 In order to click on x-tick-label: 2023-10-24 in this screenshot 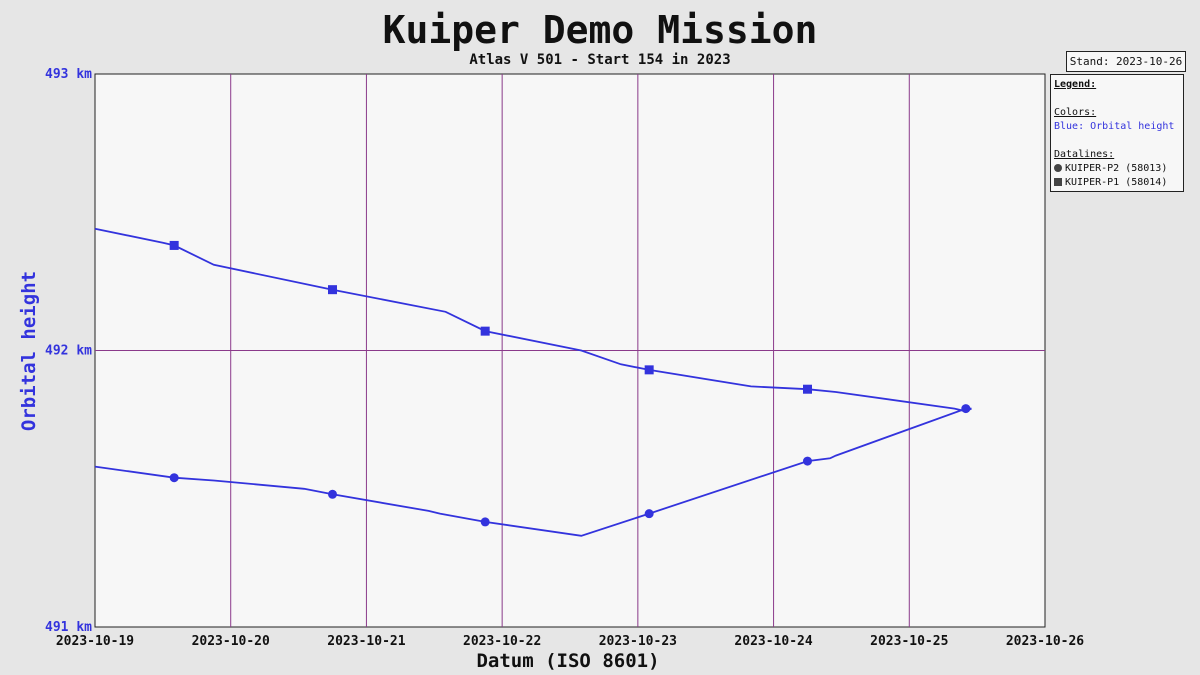, I will do `click(773, 641)`.